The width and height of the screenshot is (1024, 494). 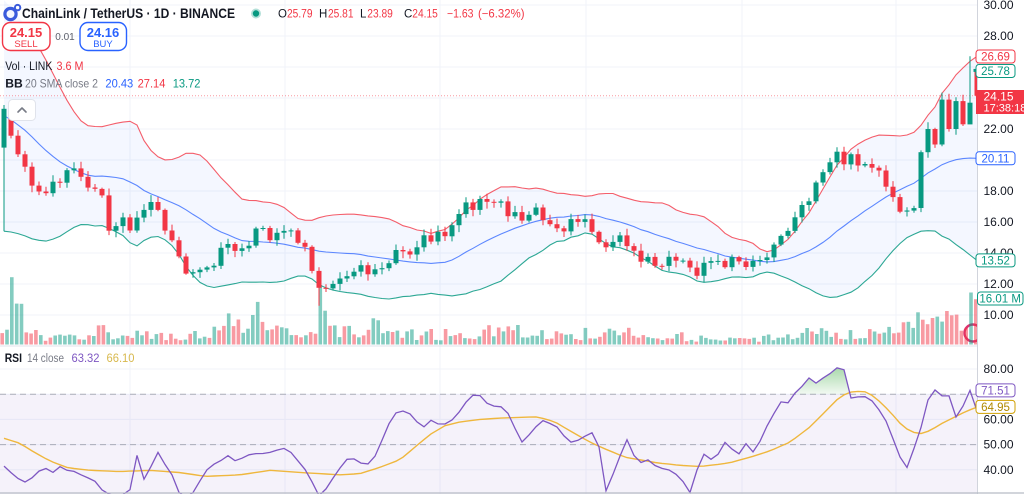 What do you see at coordinates (999, 222) in the screenshot?
I see `svg-text: 16.00` at bounding box center [999, 222].